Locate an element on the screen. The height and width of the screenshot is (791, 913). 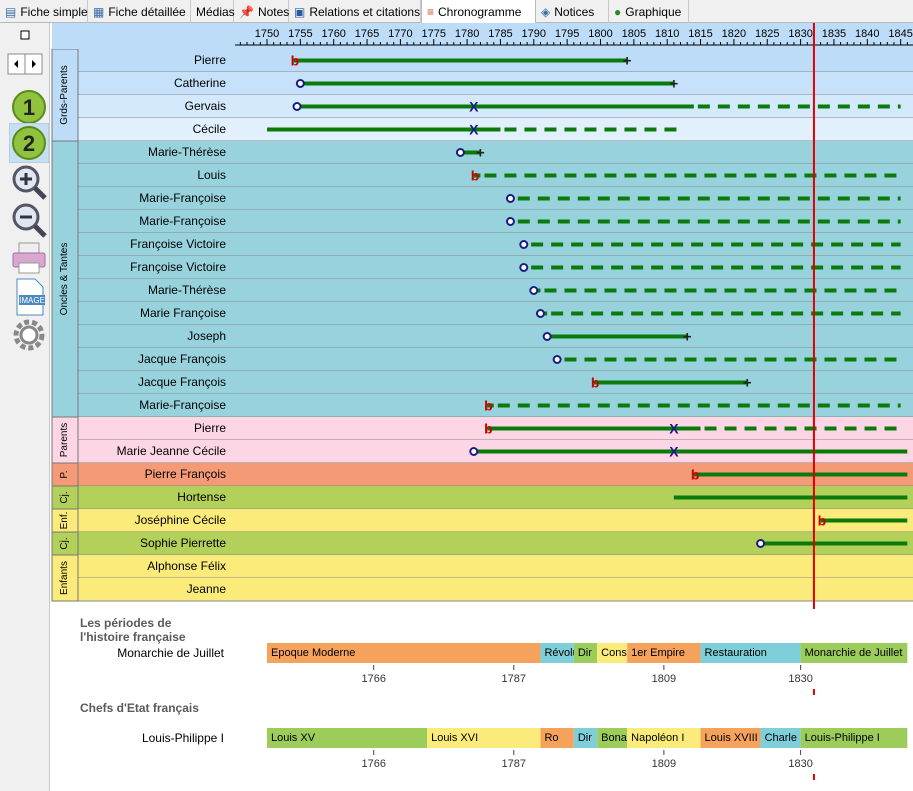
year-tick-label: 1815 is located at coordinates (700, 34).